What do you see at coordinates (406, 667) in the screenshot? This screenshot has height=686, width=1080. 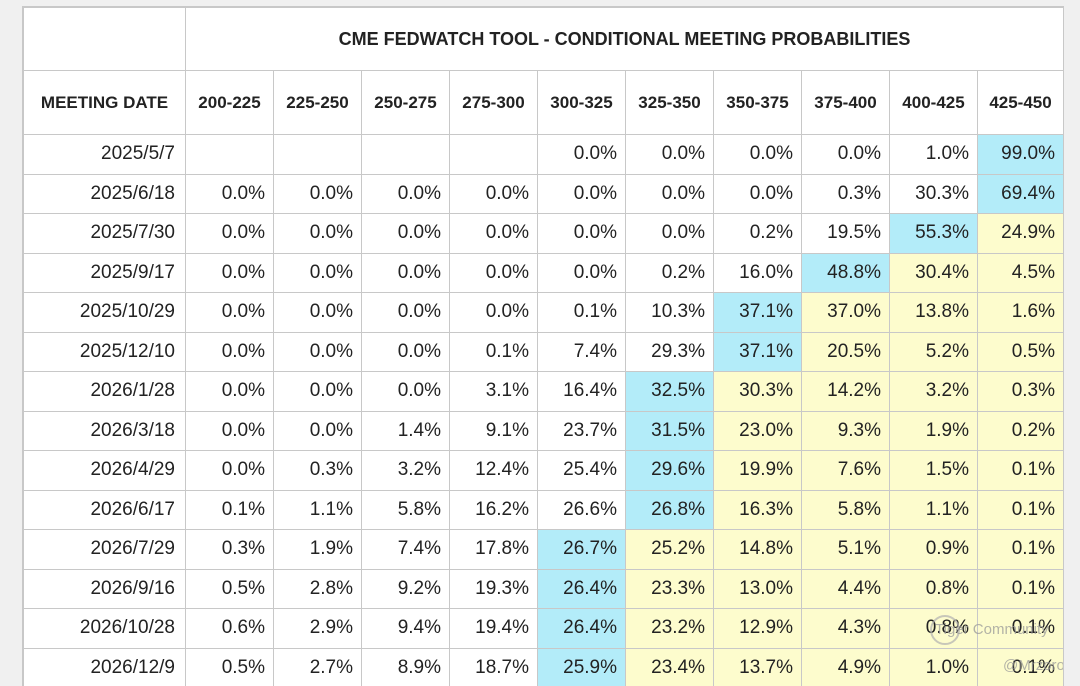 I see `probability-cell: 8.9%` at bounding box center [406, 667].